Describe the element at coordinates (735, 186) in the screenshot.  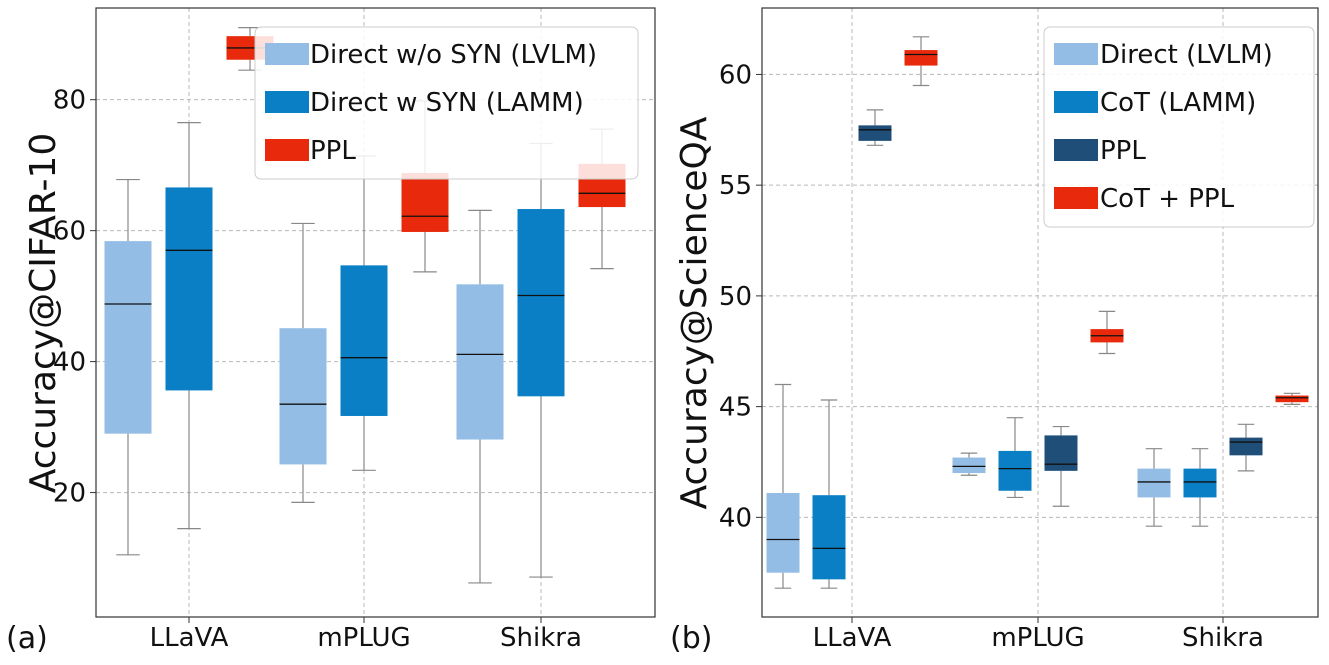
I see `y-tick-label: 55` at that location.